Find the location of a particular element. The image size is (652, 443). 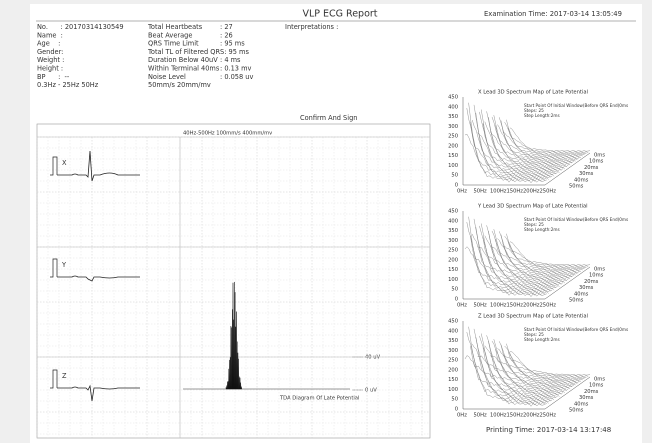

map-ytick: 0 is located at coordinates (456, 410).